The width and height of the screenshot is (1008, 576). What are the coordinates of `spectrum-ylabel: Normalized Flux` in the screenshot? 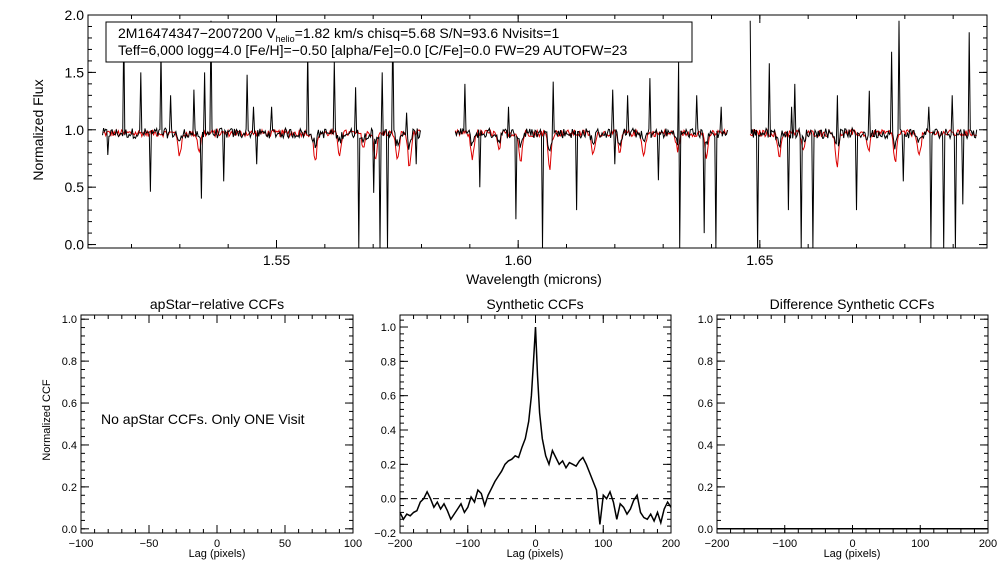 It's located at (38, 129).